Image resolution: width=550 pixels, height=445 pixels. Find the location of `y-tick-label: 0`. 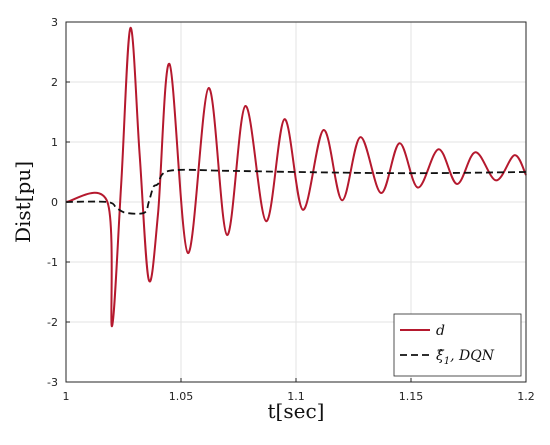

y-tick-label: 0 is located at coordinates (54, 202).